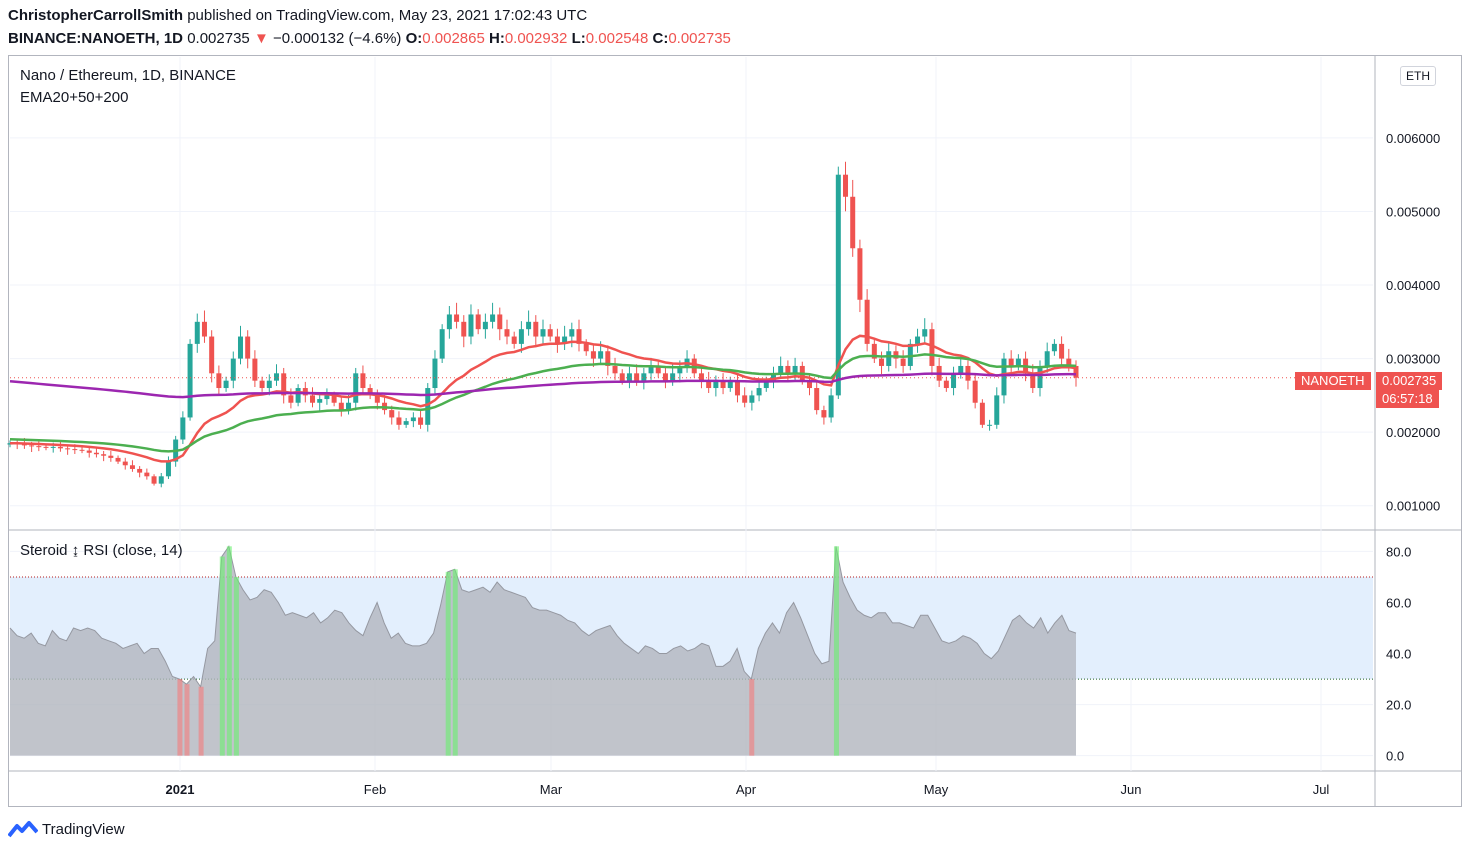 The height and width of the screenshot is (854, 1470). I want to click on currency-badge: ETH, so click(1418, 76).